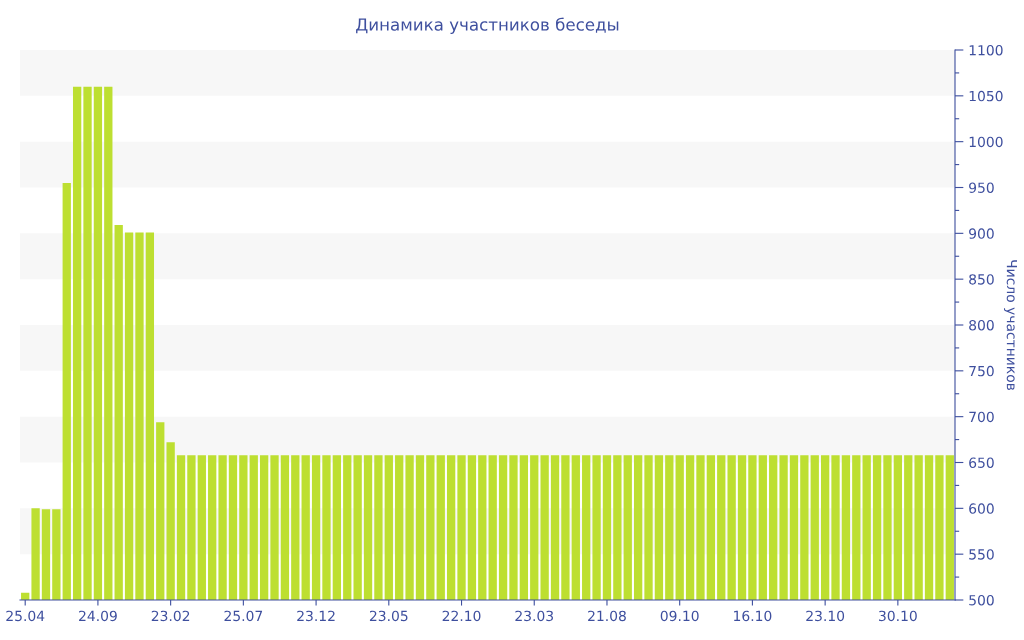 Image resolution: width=1024 pixels, height=640 pixels. I want to click on x-tick-label: 23.12, so click(316, 616).